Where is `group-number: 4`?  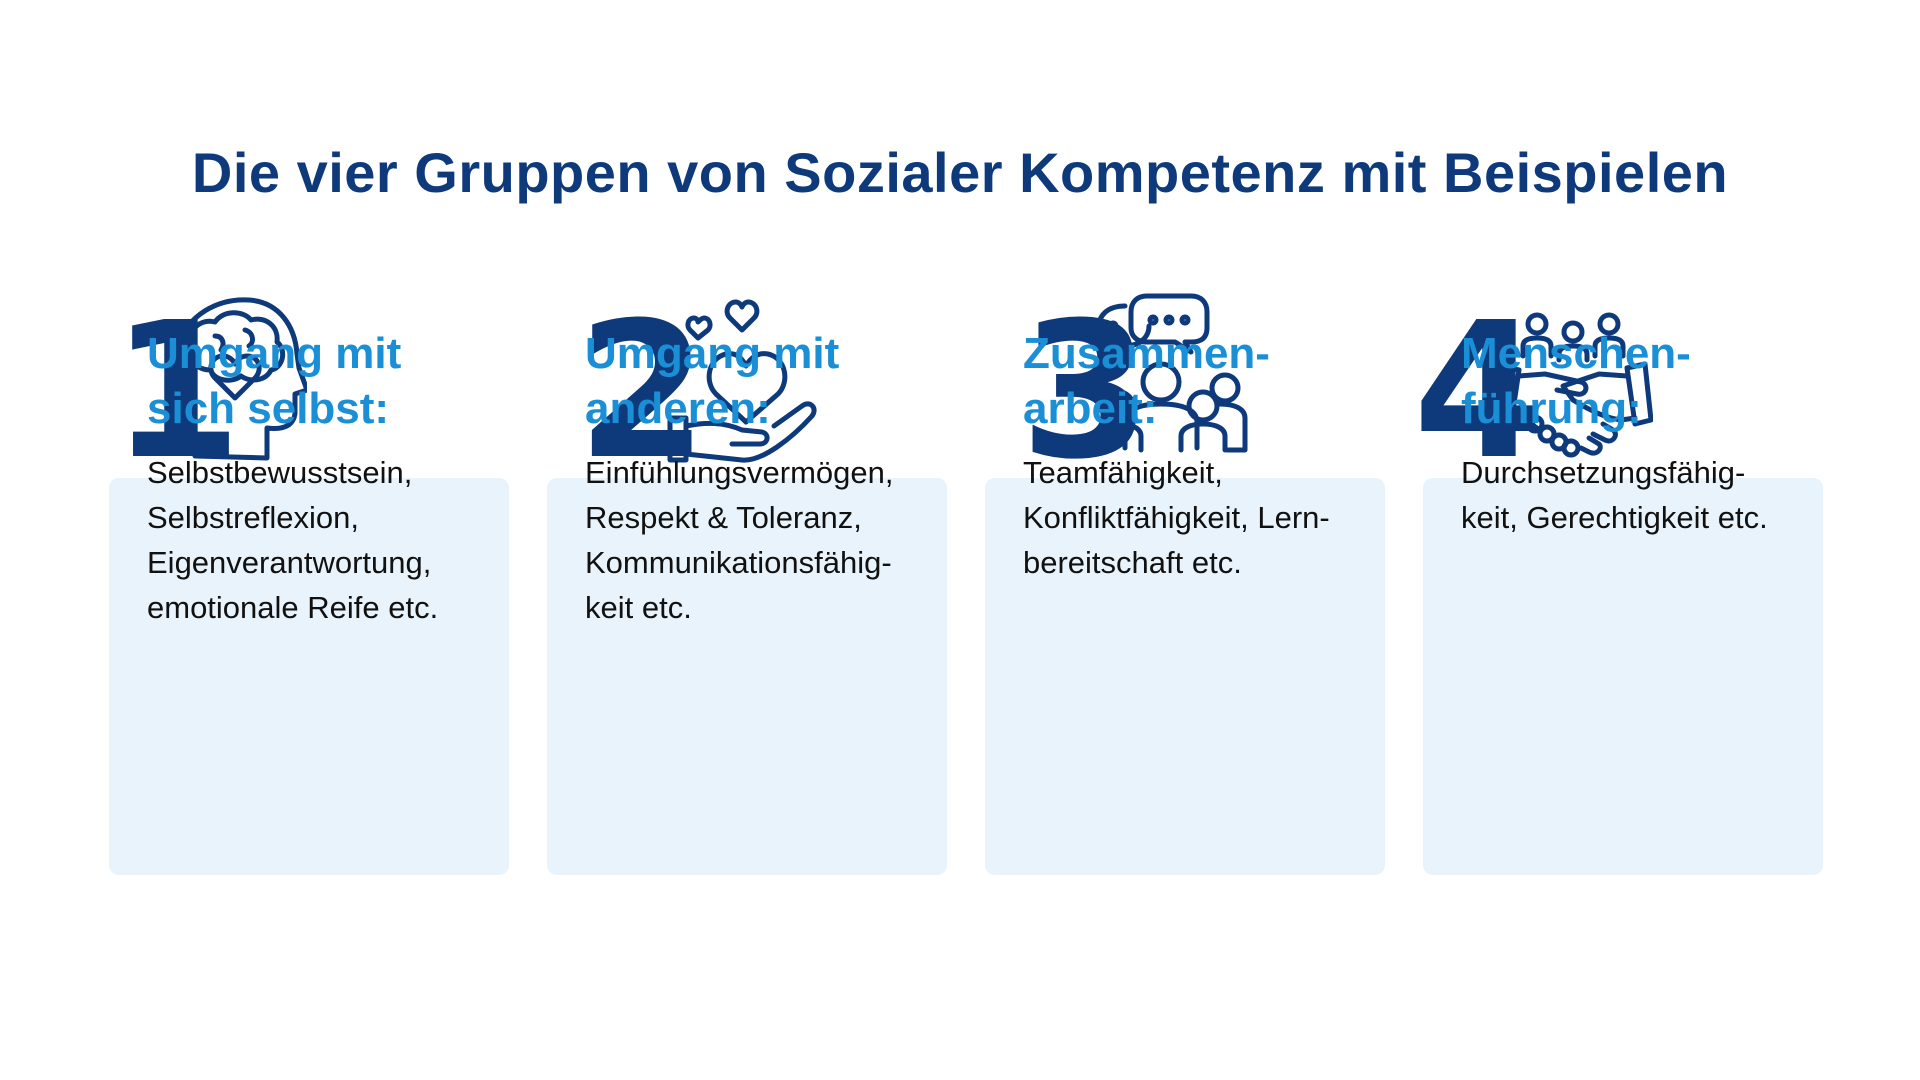 group-number: 4 is located at coordinates (1478, 391).